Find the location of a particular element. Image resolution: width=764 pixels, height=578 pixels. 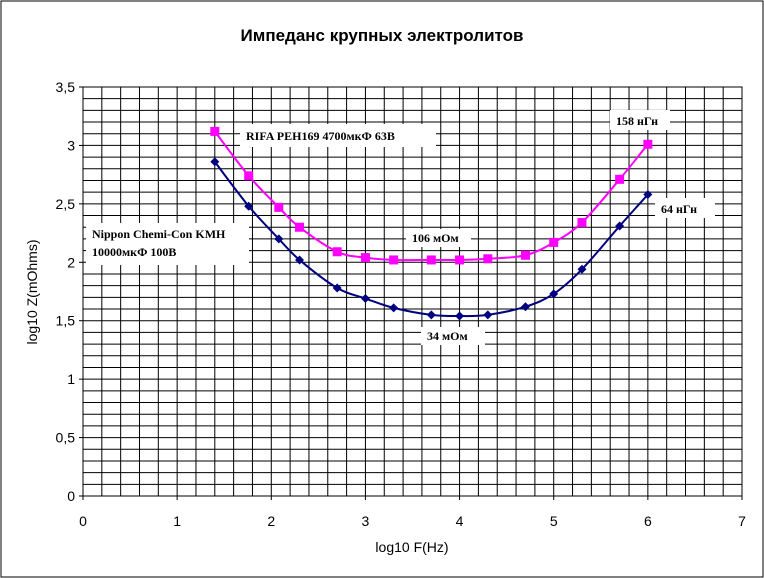

y-axis-label: log10 Z(mOhms) is located at coordinates (32, 291).